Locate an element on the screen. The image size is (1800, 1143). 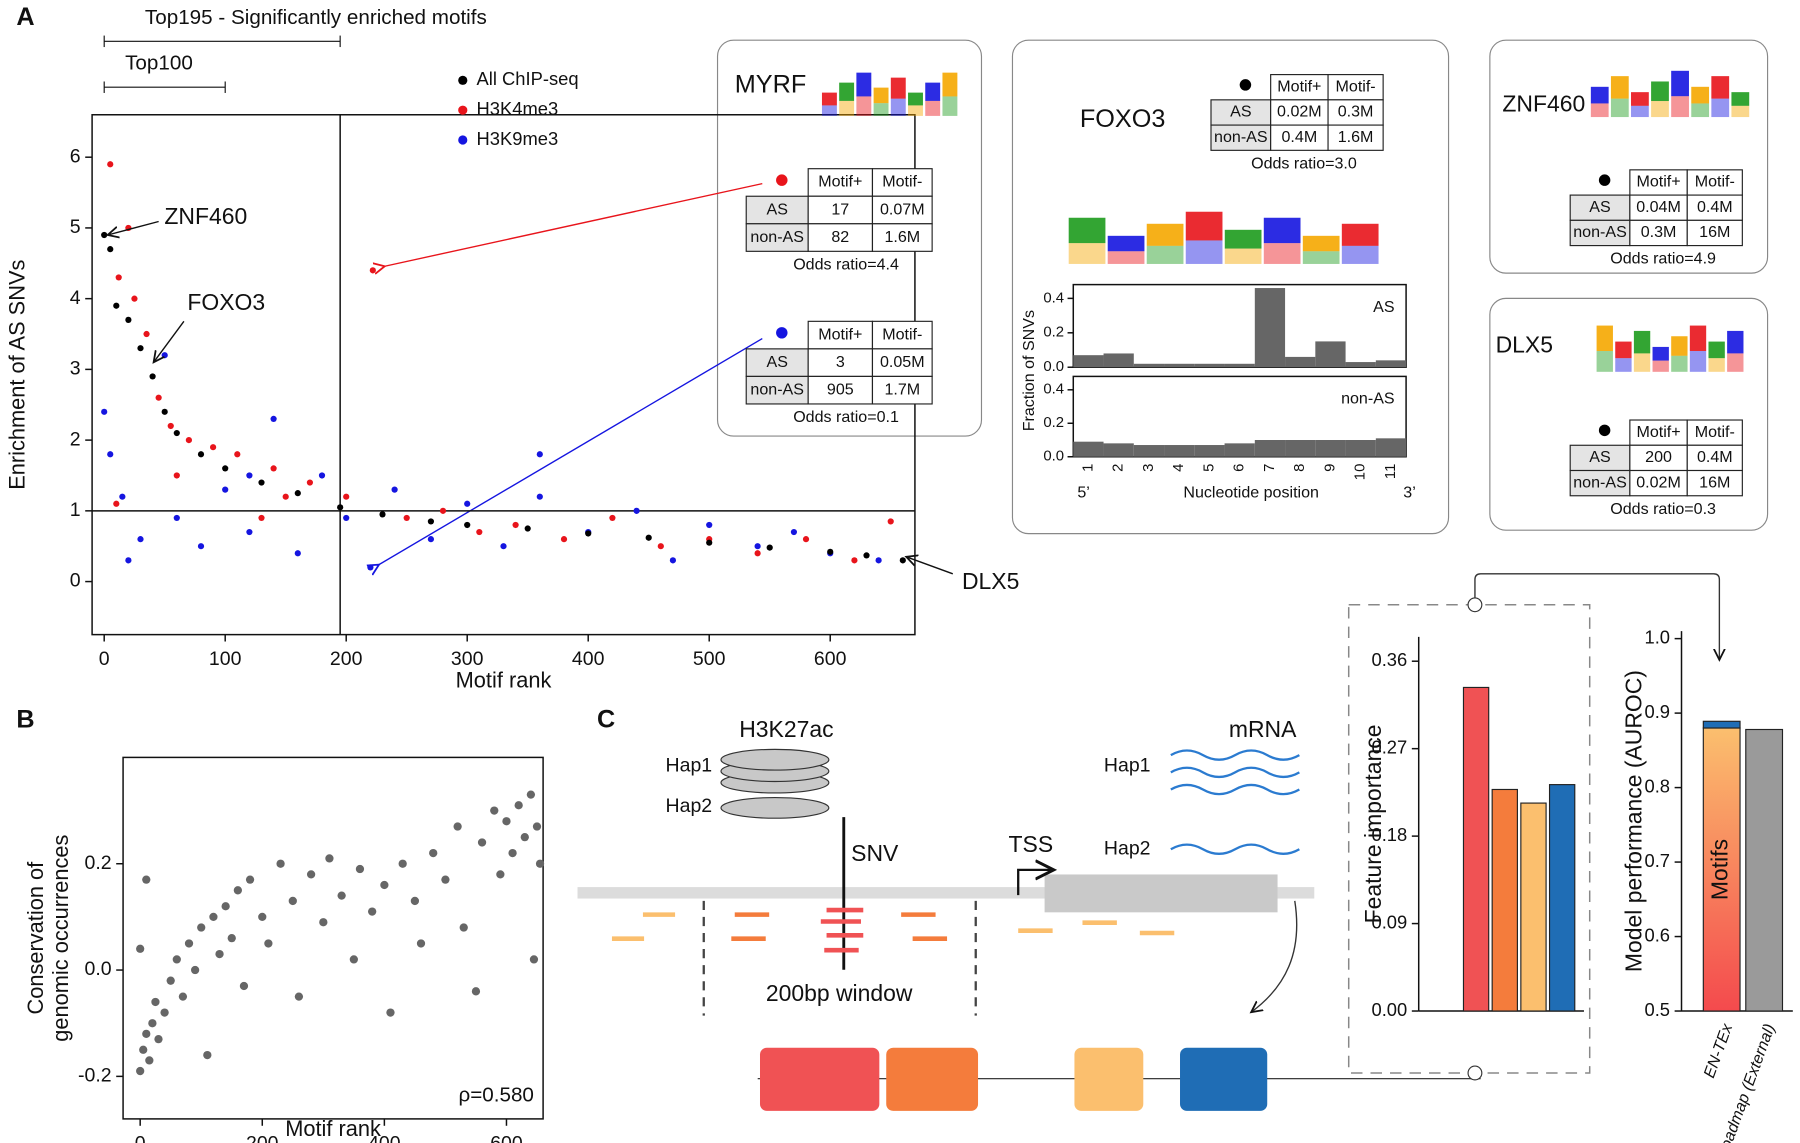
table-header: Motif- is located at coordinates (1356, 86).